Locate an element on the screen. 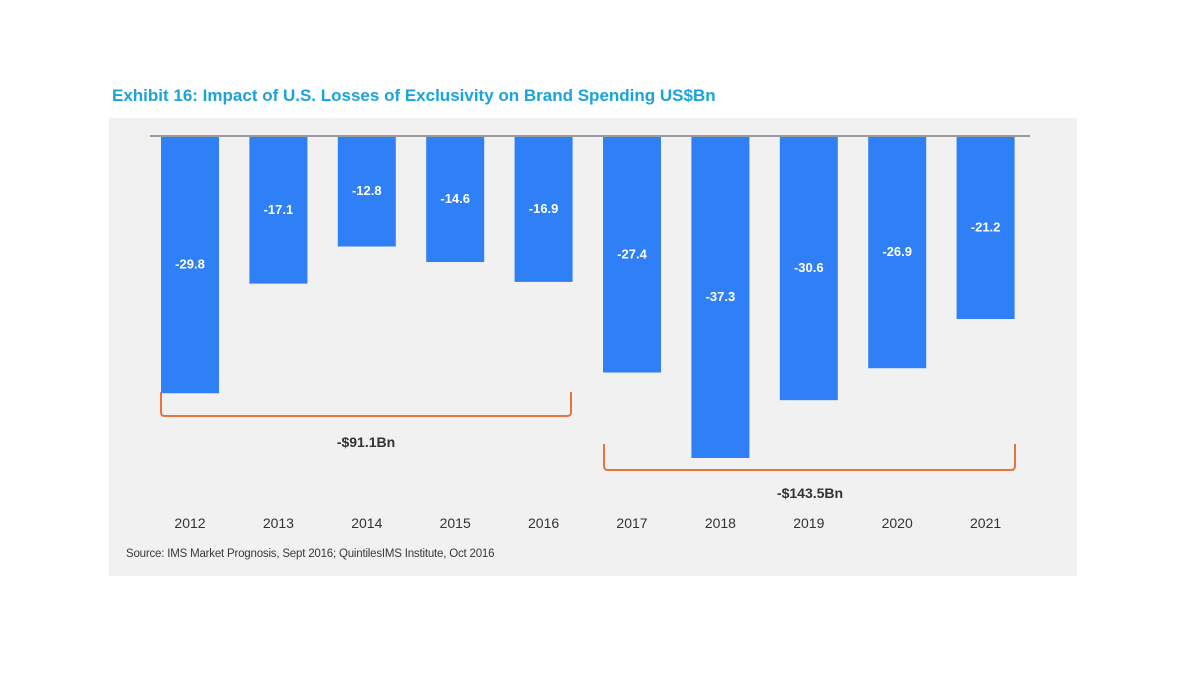  x-tick-label-2019: 2019 is located at coordinates (808, 523).